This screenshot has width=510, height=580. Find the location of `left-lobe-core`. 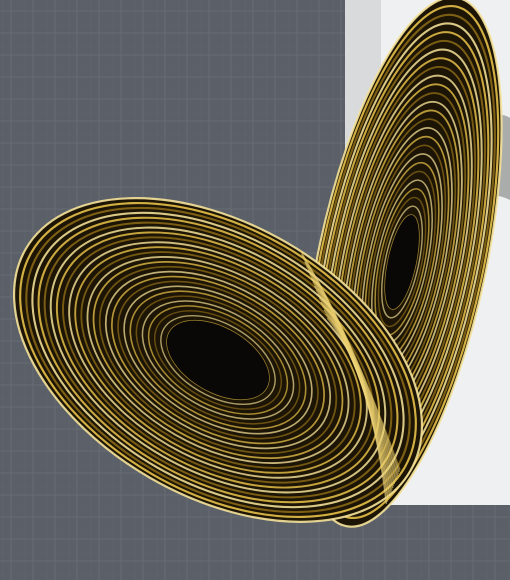

left-lobe-core is located at coordinates (218, 360).